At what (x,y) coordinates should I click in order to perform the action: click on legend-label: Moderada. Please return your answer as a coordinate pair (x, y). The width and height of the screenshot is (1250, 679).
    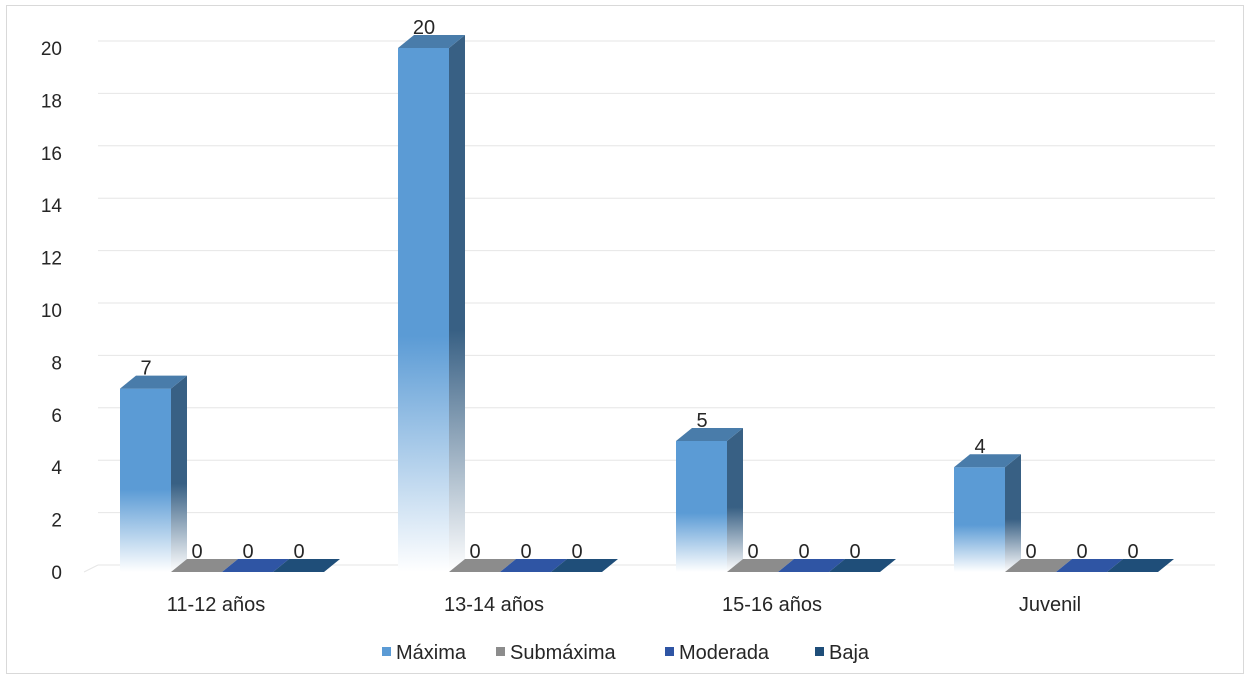
    Looking at the image, I should click on (724, 653).